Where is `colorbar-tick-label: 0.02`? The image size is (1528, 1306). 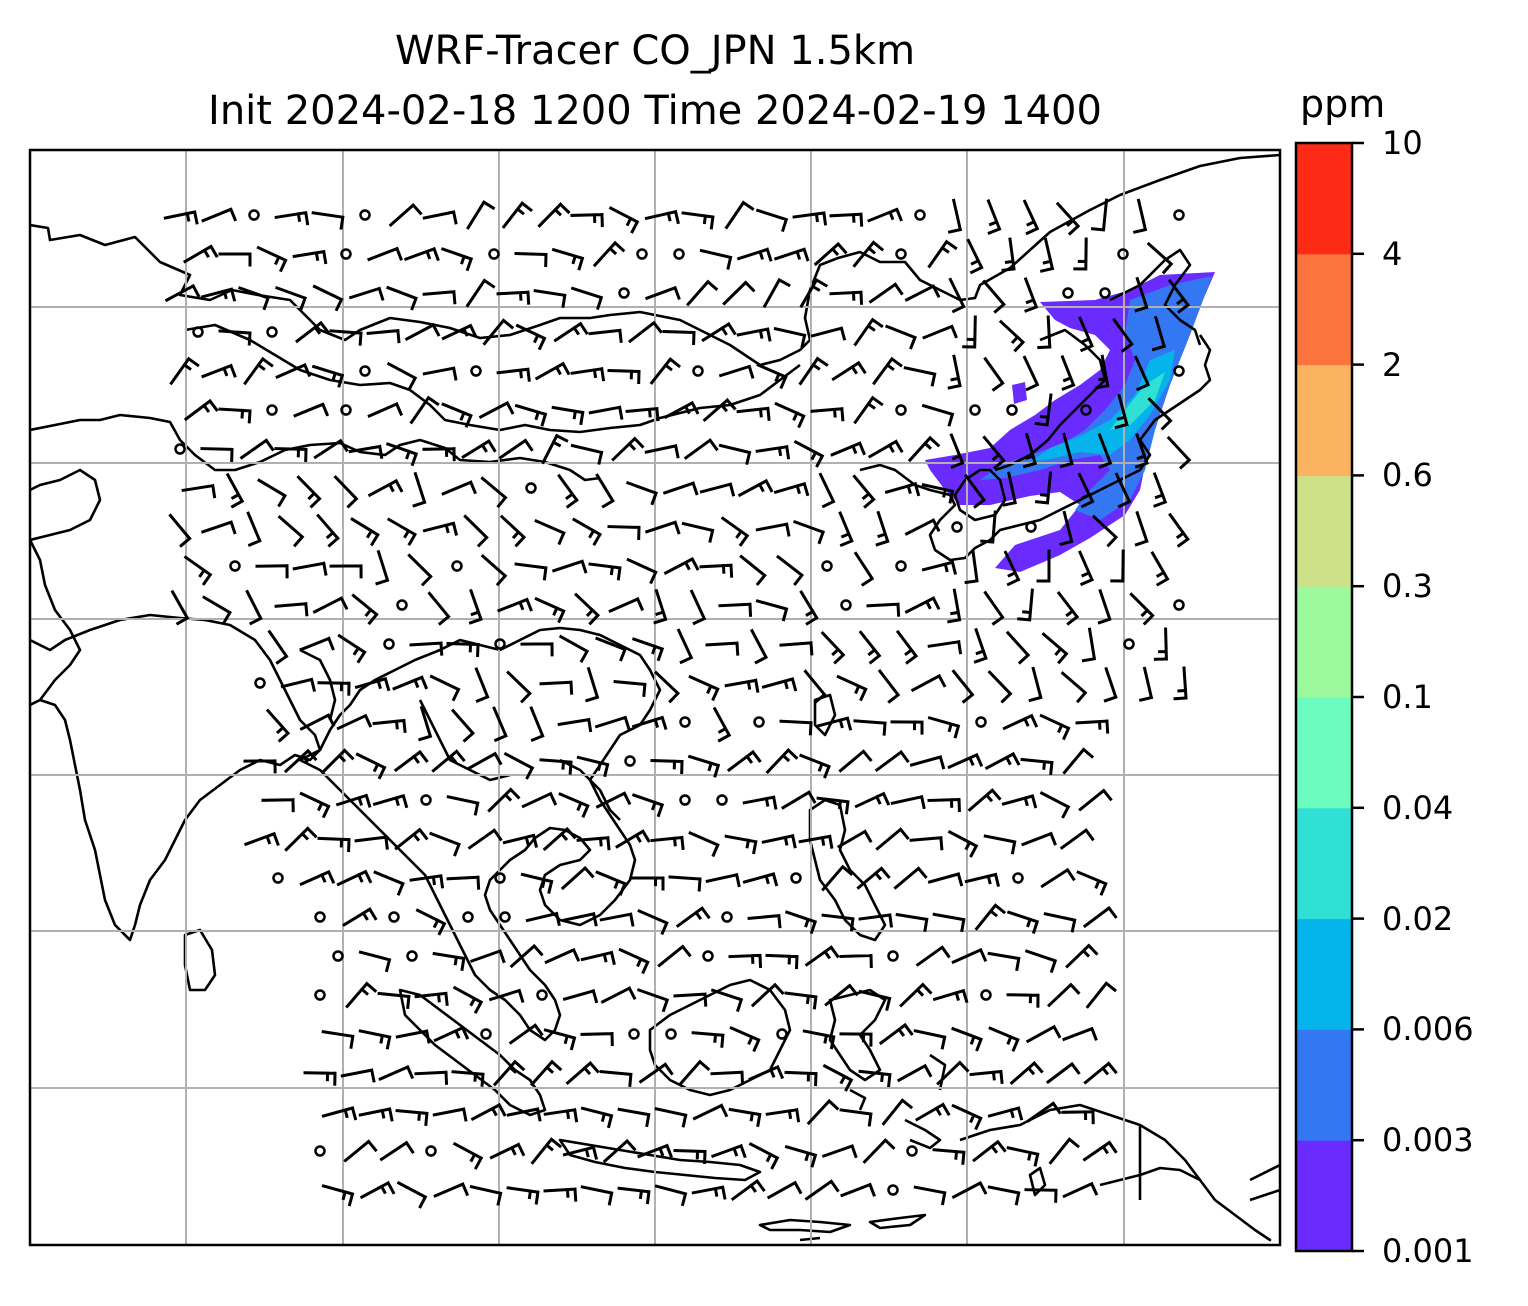
colorbar-tick-label: 0.02 is located at coordinates (1418, 918).